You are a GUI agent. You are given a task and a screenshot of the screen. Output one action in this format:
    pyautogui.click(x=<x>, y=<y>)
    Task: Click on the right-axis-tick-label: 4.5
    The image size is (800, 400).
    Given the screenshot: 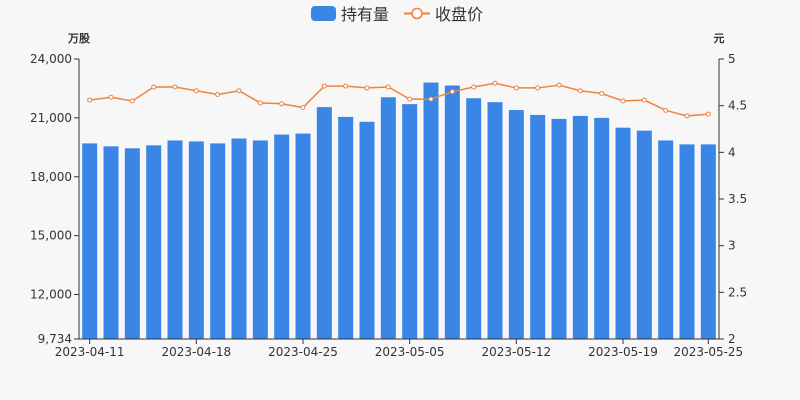 What is the action you would take?
    pyautogui.click(x=737, y=106)
    